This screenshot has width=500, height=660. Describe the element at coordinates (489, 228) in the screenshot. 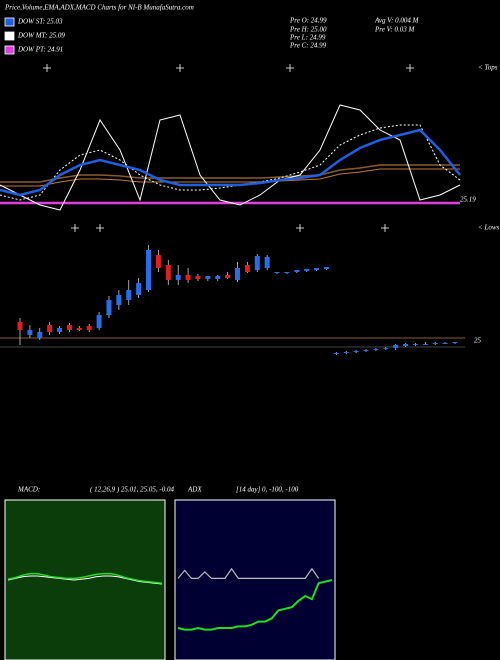

I see `annotation: < Lows` at that location.